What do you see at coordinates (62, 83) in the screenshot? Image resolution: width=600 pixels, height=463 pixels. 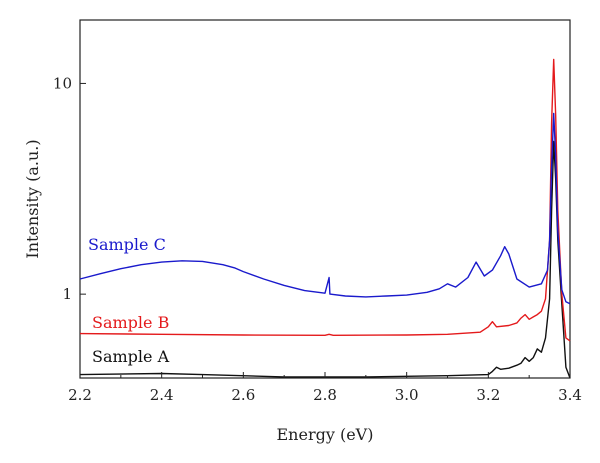 I see `y-tick-label: 10` at bounding box center [62, 83].